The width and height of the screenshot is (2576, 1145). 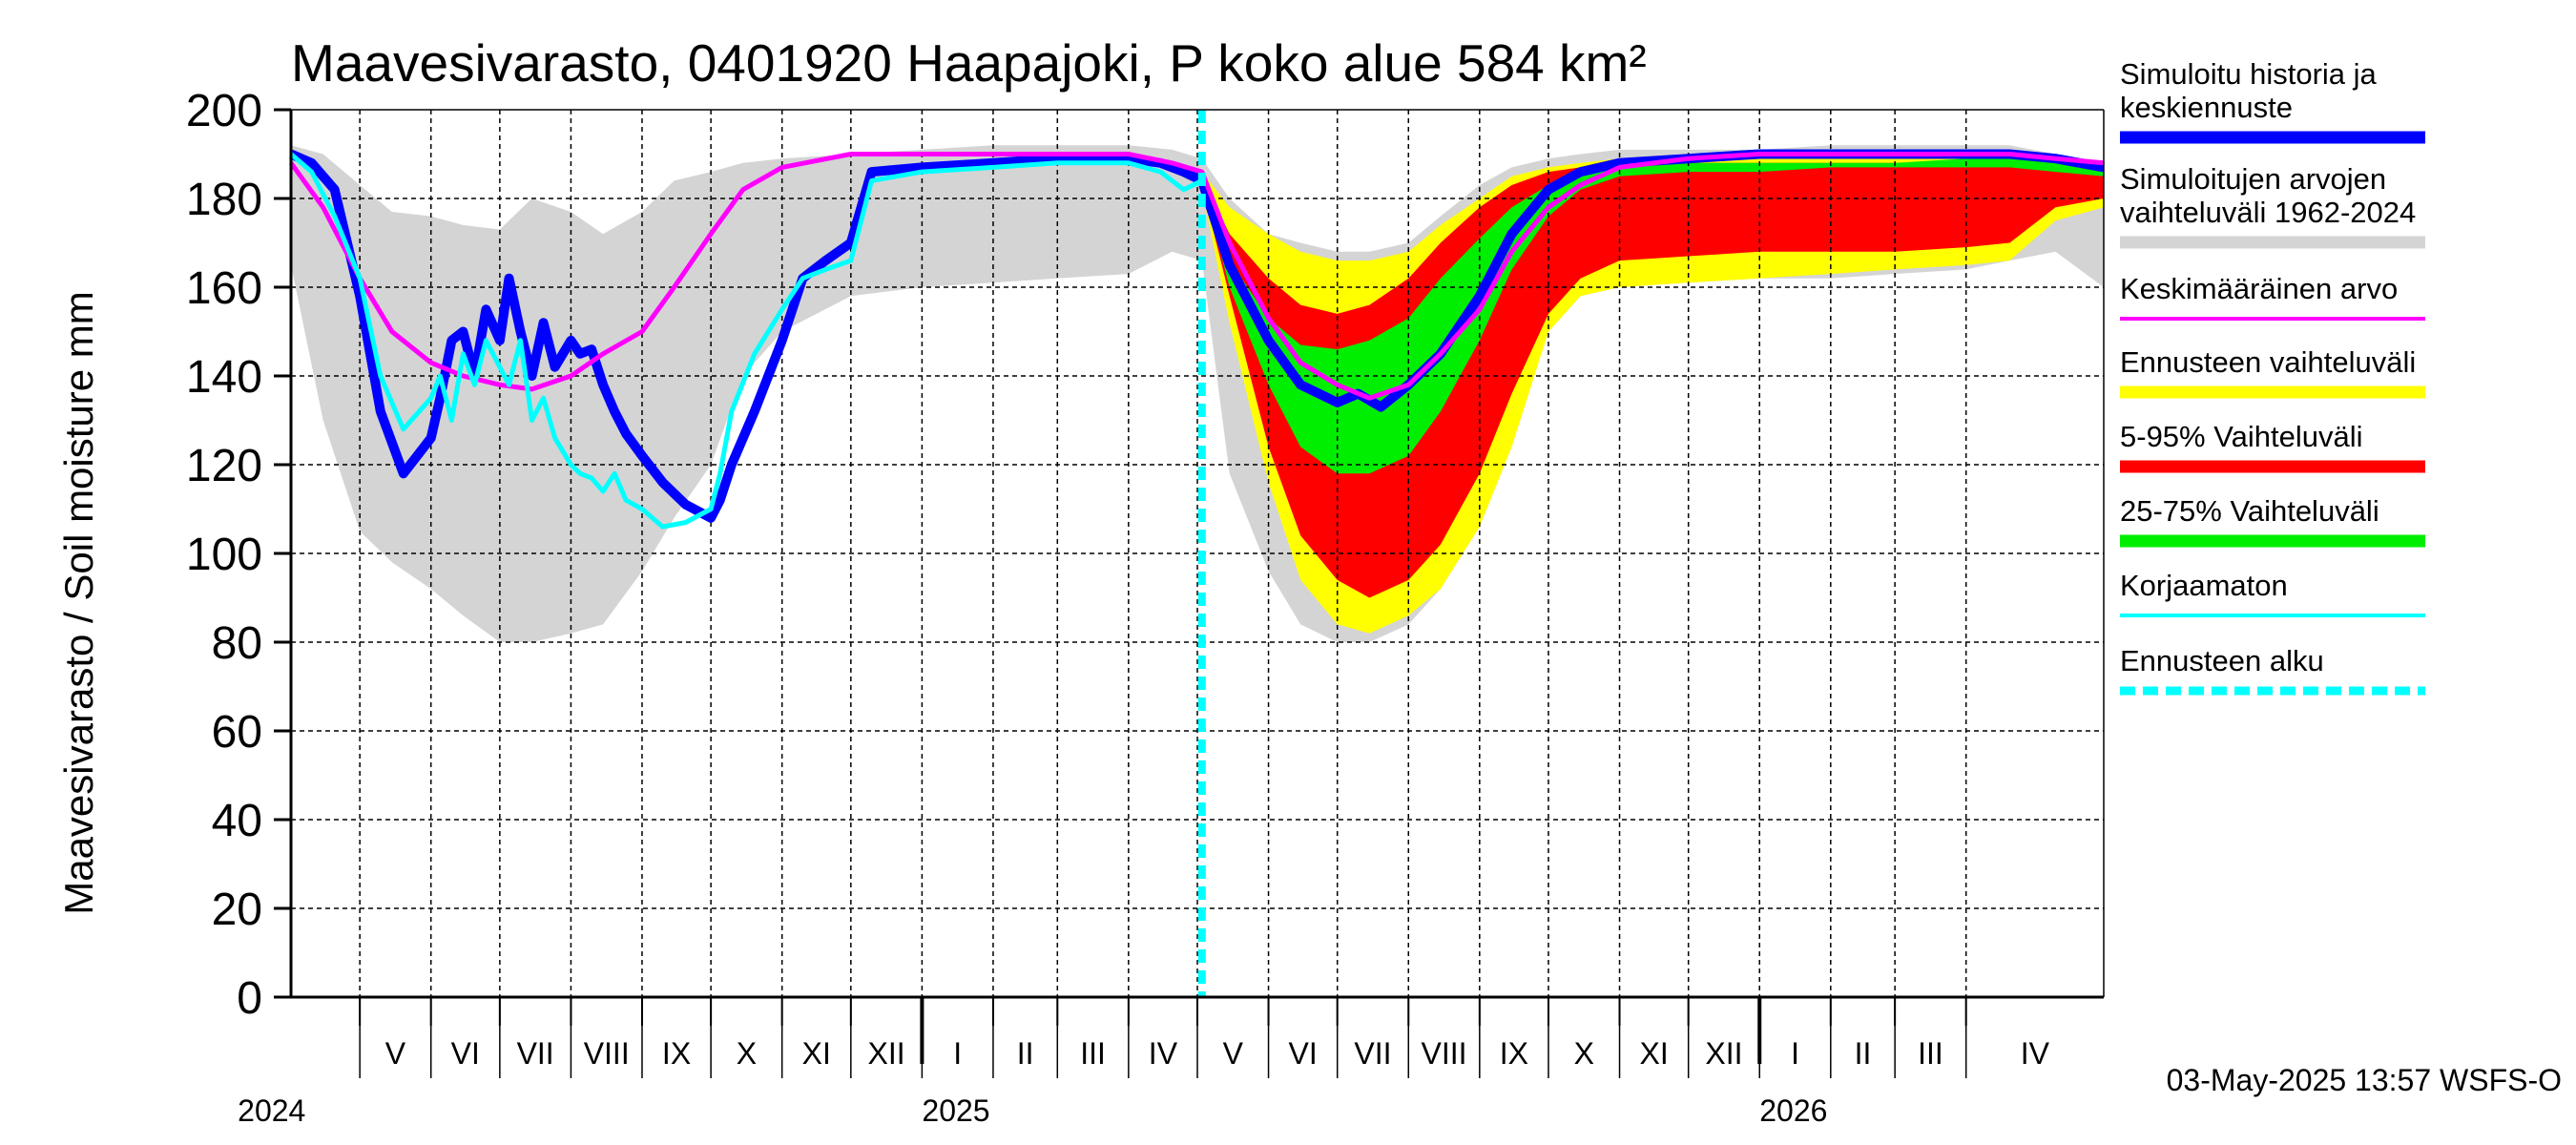 I want to click on legend-label: 5-95% Vaihteluväli, so click(x=2241, y=436).